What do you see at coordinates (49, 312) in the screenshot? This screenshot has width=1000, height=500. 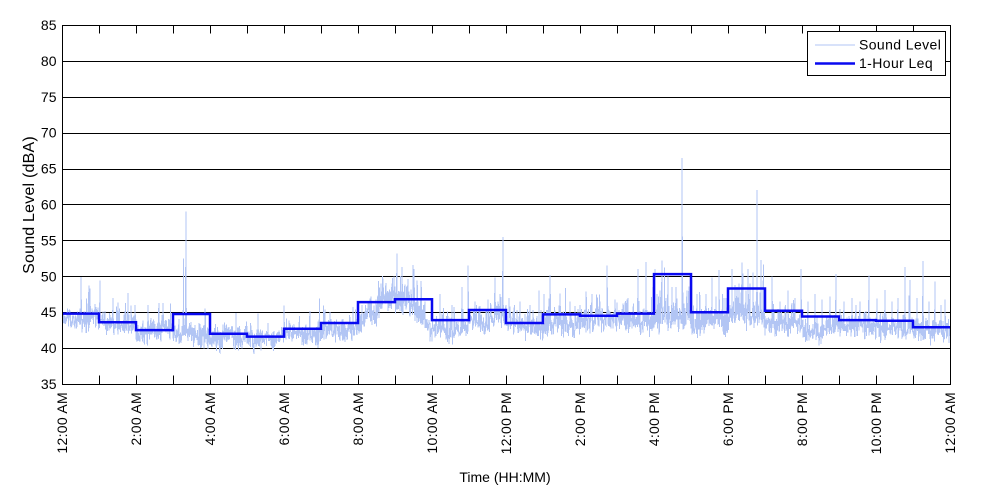 I see `svg-text: 45` at bounding box center [49, 312].